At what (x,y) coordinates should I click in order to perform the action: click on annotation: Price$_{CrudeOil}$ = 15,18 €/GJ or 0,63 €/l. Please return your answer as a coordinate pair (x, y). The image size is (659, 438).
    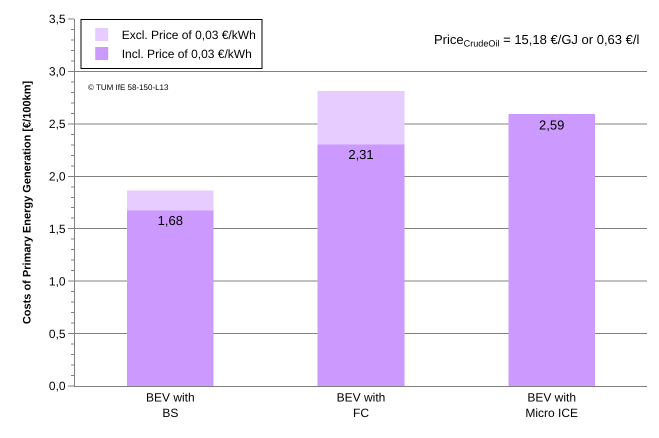
    Looking at the image, I should click on (537, 40).